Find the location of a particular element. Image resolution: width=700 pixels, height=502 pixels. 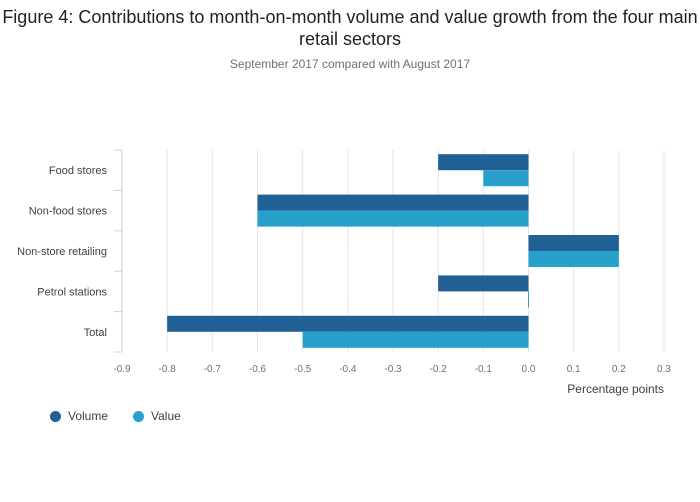

x-tick-label: -0.5 is located at coordinates (303, 369).